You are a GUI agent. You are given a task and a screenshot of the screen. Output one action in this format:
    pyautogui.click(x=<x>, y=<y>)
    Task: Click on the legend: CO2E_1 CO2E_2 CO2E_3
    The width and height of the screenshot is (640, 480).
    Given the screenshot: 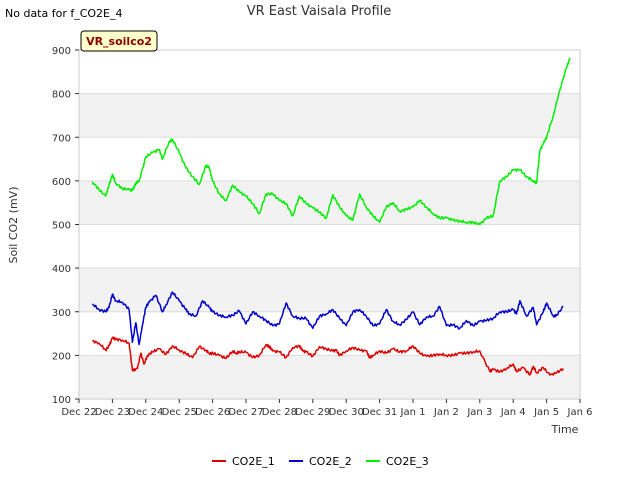 What is the action you would take?
    pyautogui.click(x=320, y=461)
    